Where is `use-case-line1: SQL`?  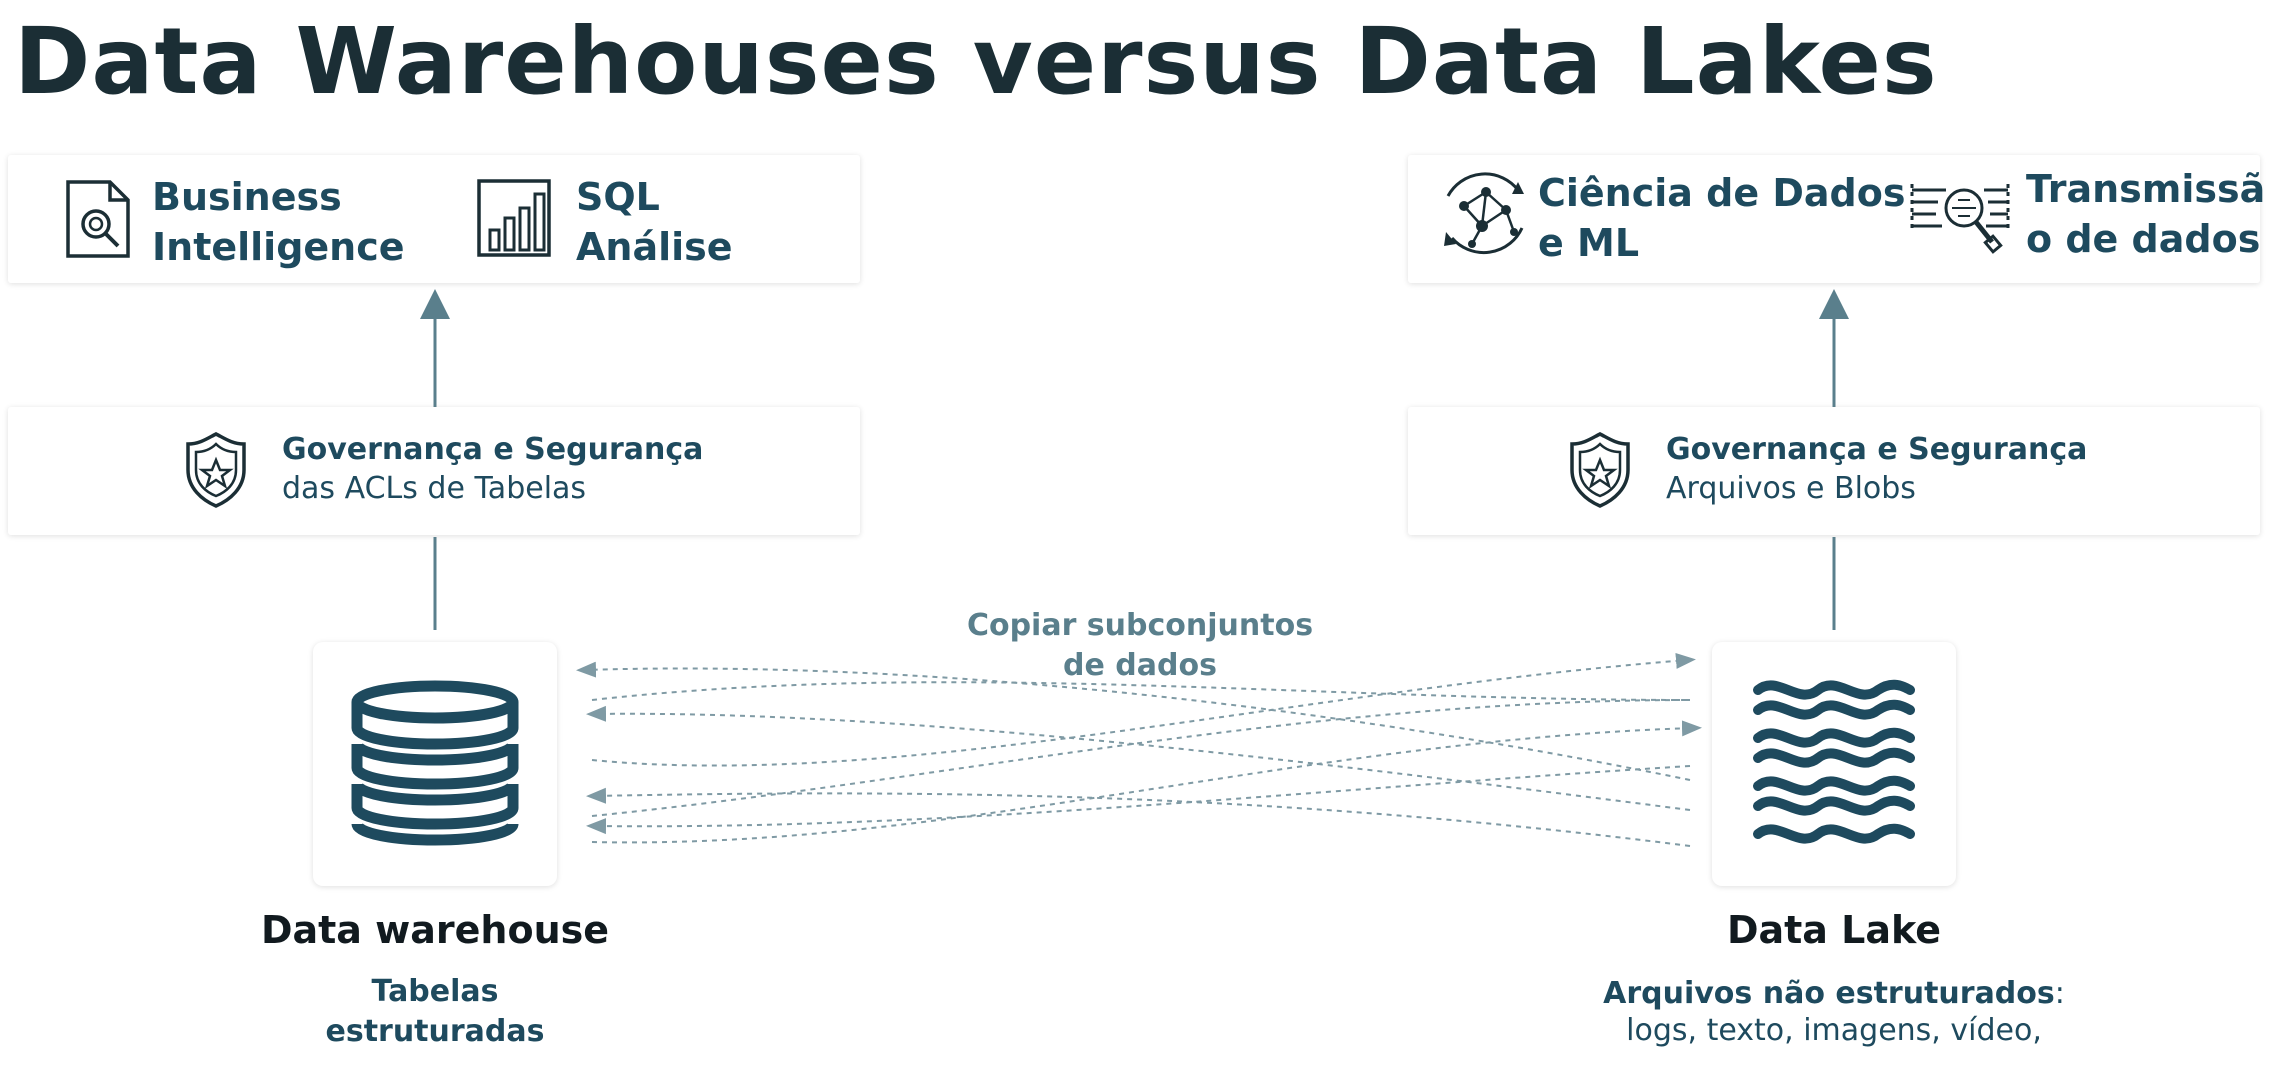
use-case-line1: SQL is located at coordinates (618, 197).